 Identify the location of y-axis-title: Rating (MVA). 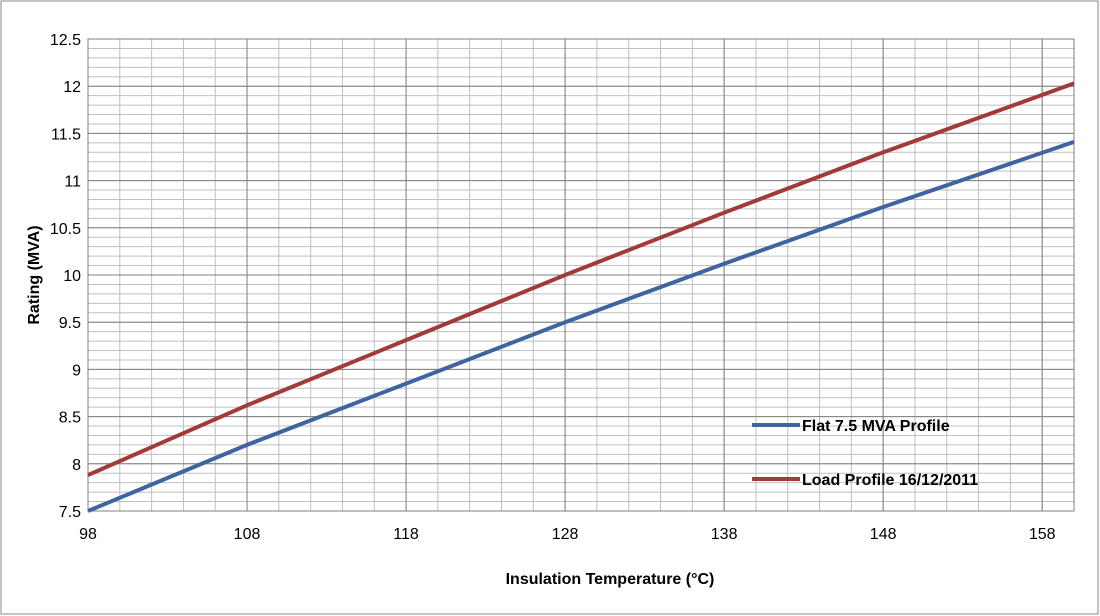
(34, 274).